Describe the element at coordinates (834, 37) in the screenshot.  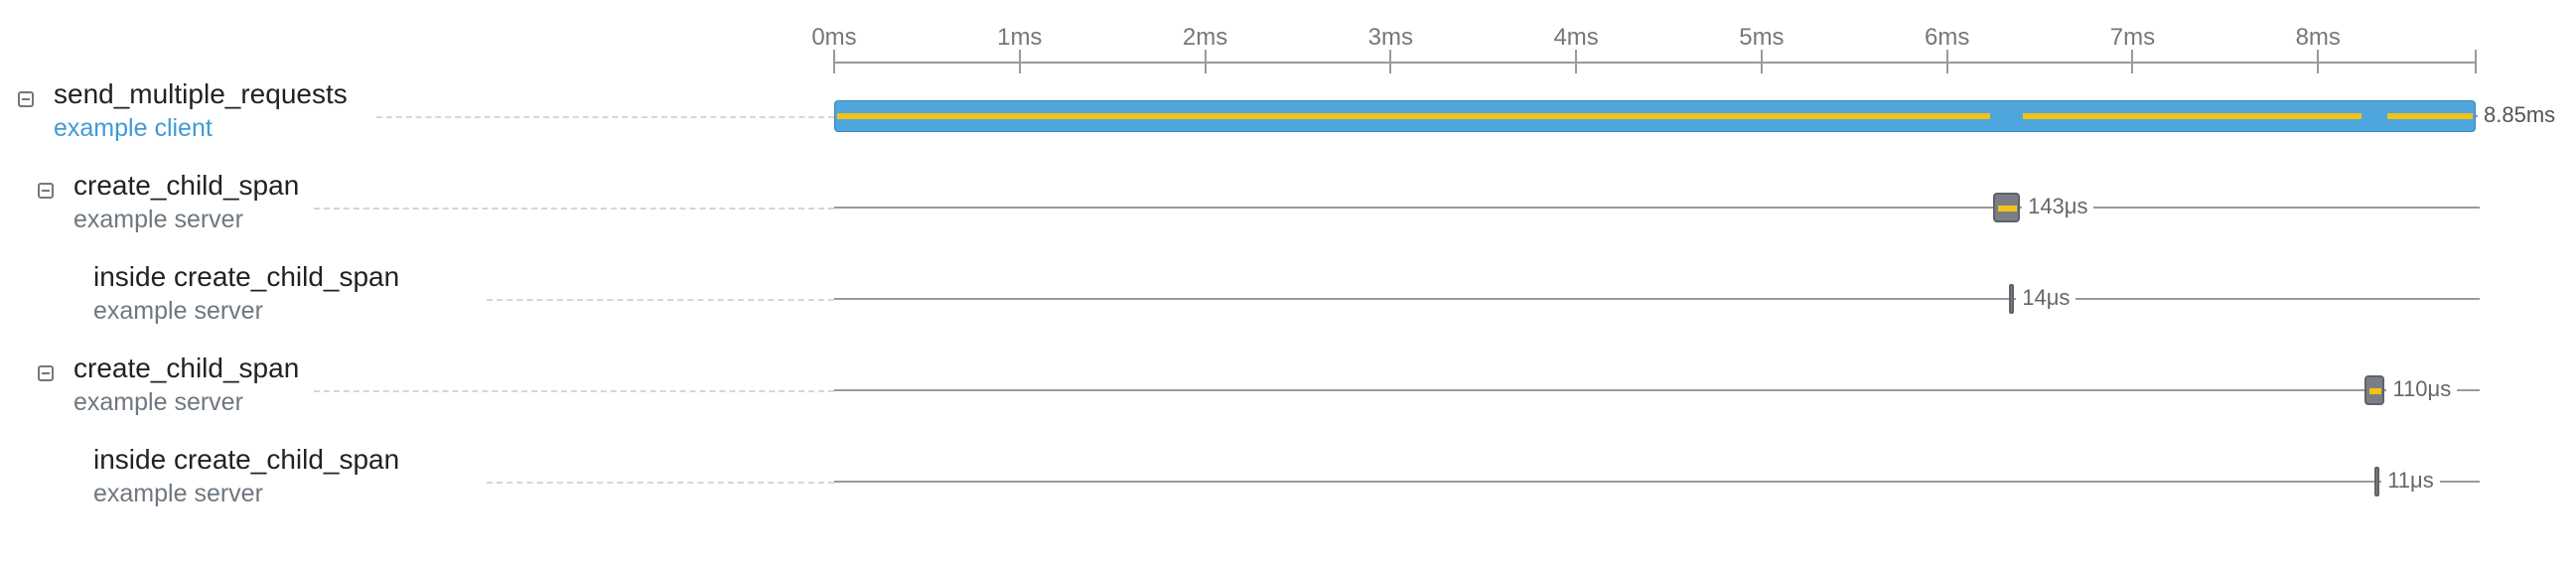
I see `axis-tick-label: 0ms` at that location.